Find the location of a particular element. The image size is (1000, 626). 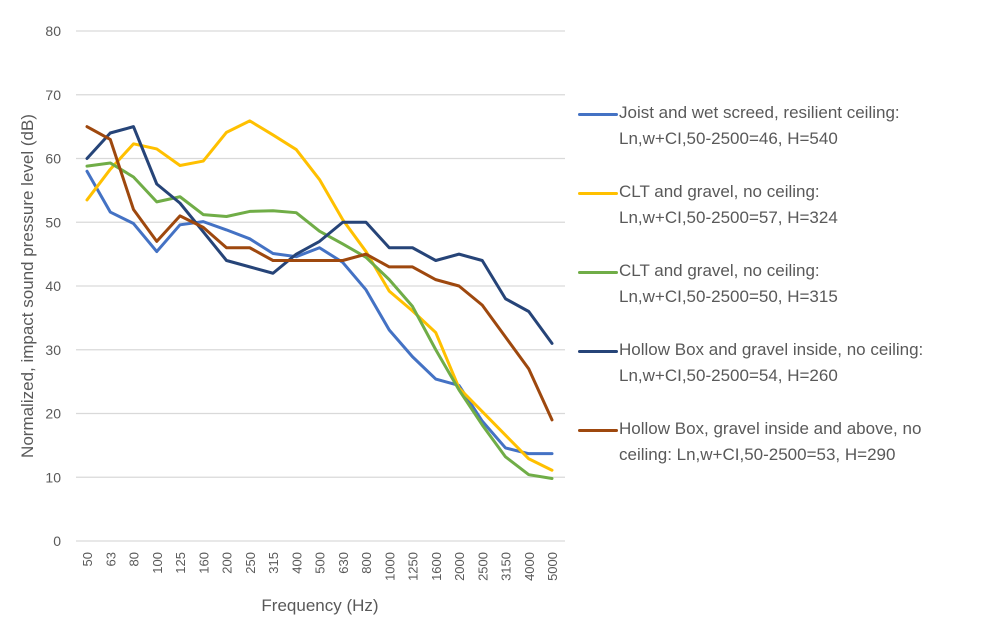

x-tick-label: 4000 is located at coordinates (529, 566).